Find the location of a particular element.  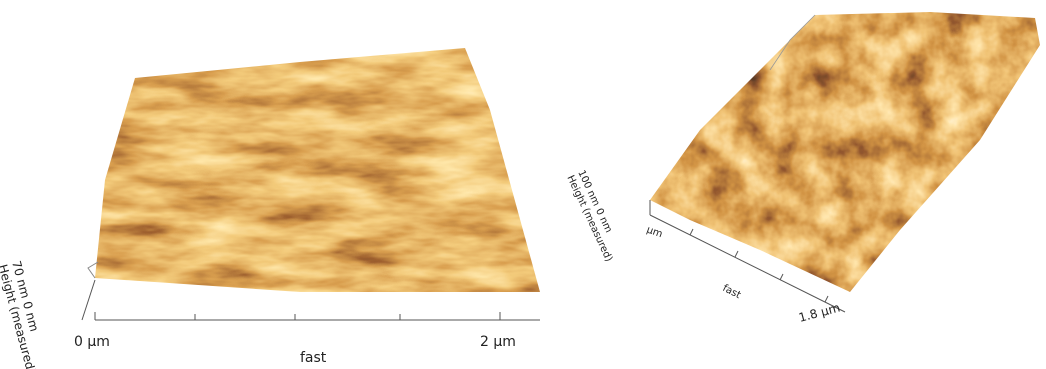

height-scale: 100 nm 0 nm Height (measured) is located at coordinates (589, 216).